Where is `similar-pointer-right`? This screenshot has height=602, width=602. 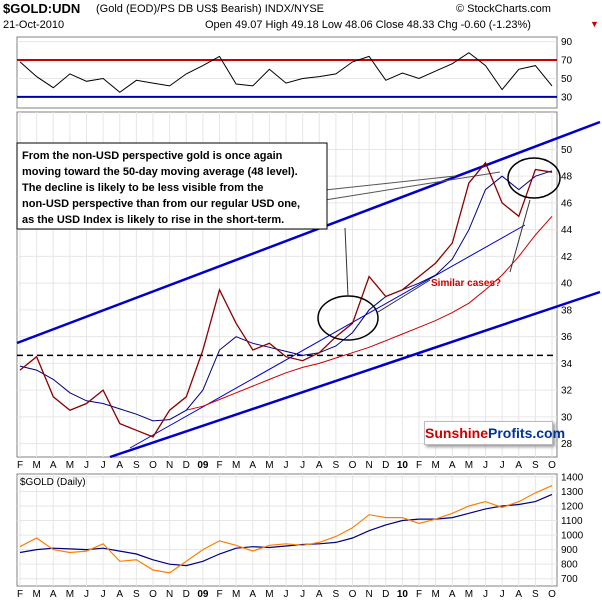 similar-pointer-right is located at coordinates (520, 236).